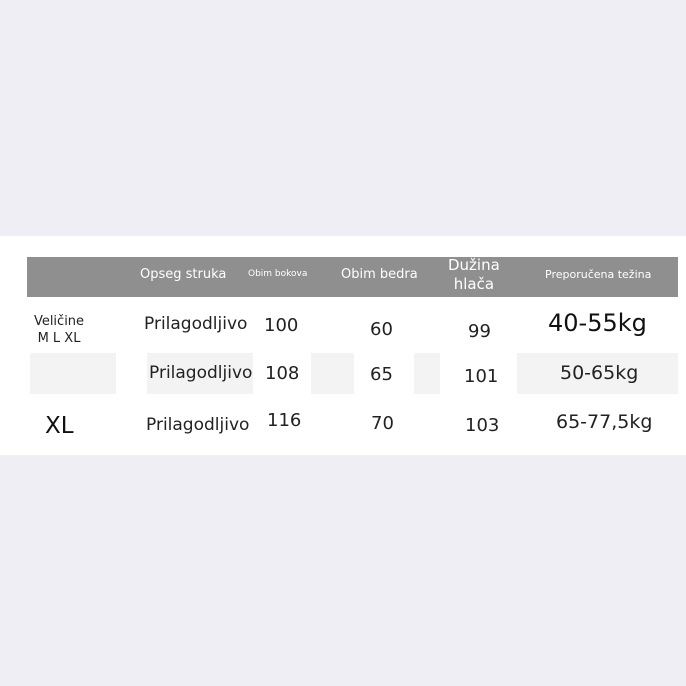 This screenshot has width=686, height=686. I want to click on hip-cell: 108, so click(282, 373).